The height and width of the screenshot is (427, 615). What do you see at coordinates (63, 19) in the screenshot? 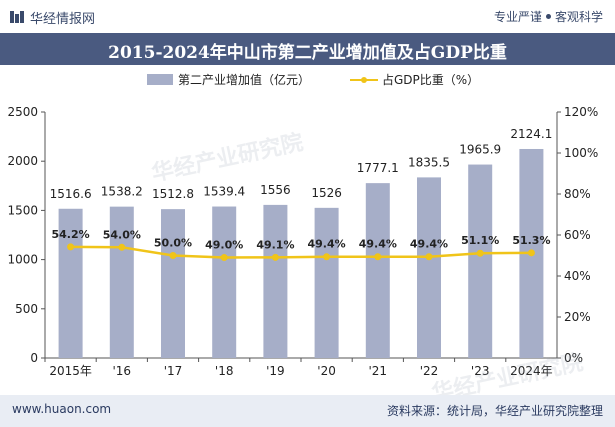
I see `brand-name: 华经情报网` at bounding box center [63, 19].